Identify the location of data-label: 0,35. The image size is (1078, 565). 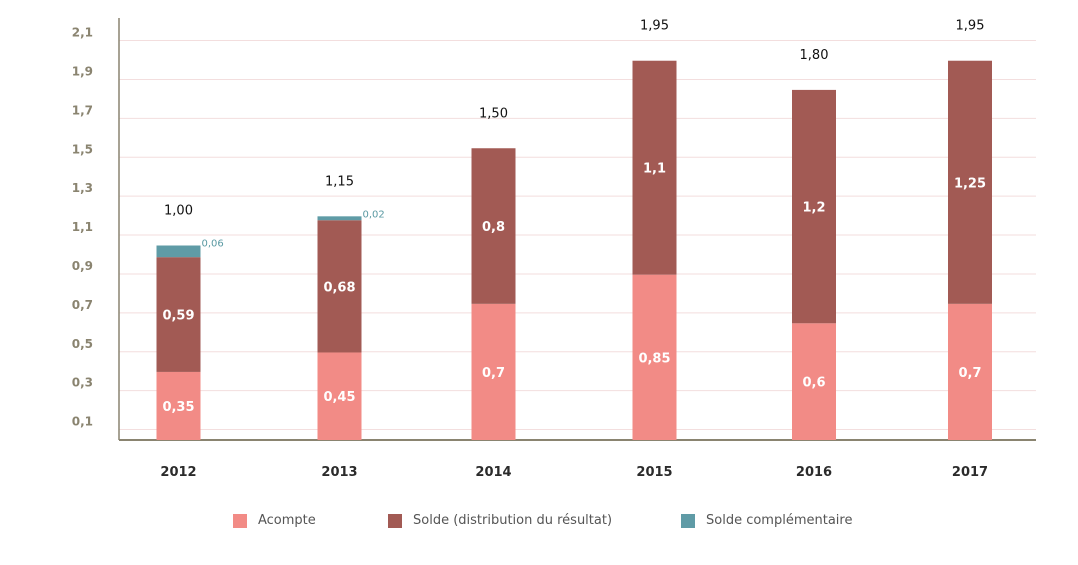
(178, 407).